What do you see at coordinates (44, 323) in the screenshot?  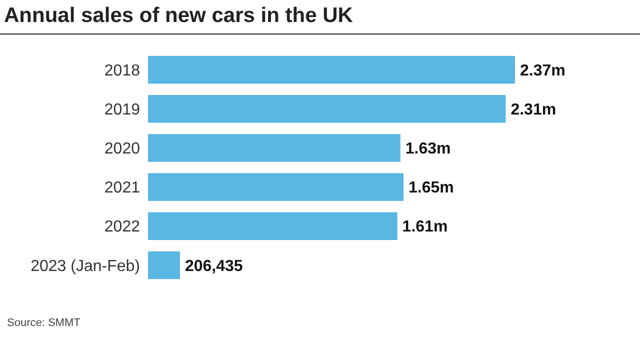 I see `source-note: Source: SMMT` at bounding box center [44, 323].